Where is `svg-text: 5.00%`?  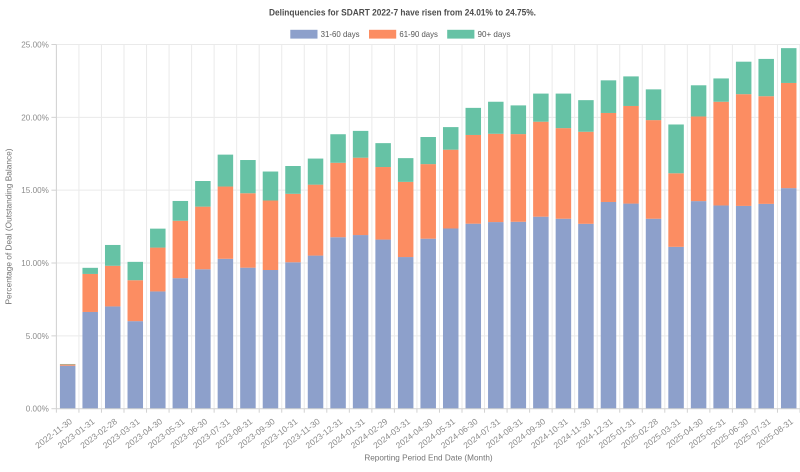
svg-text: 5.00% is located at coordinates (37, 336).